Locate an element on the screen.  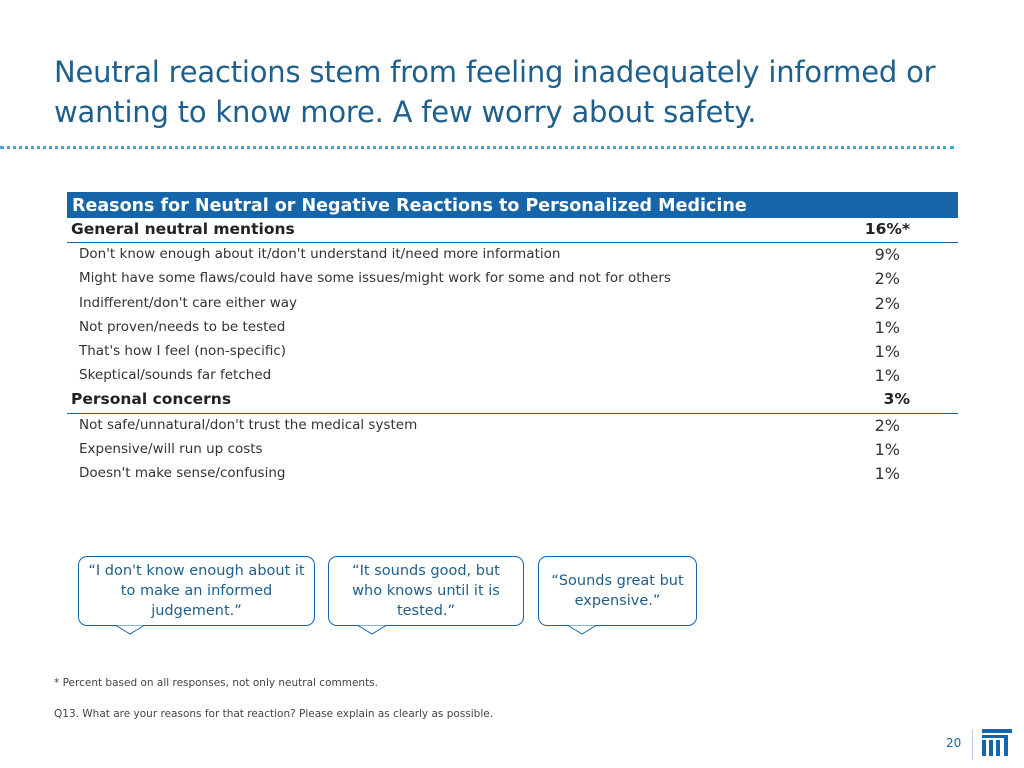
table-row: Not proven/needs to be tested 1% is located at coordinates (512, 328).